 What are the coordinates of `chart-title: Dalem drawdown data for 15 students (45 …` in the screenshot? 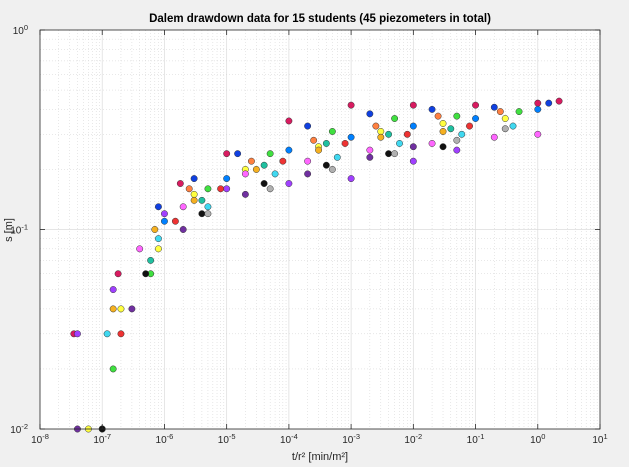 It's located at (320, 19).